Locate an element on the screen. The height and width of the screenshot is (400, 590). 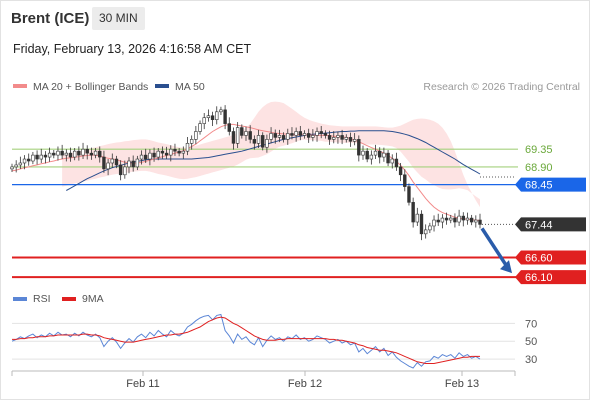
rsi-level-label-1: 50 is located at coordinates (531, 342).